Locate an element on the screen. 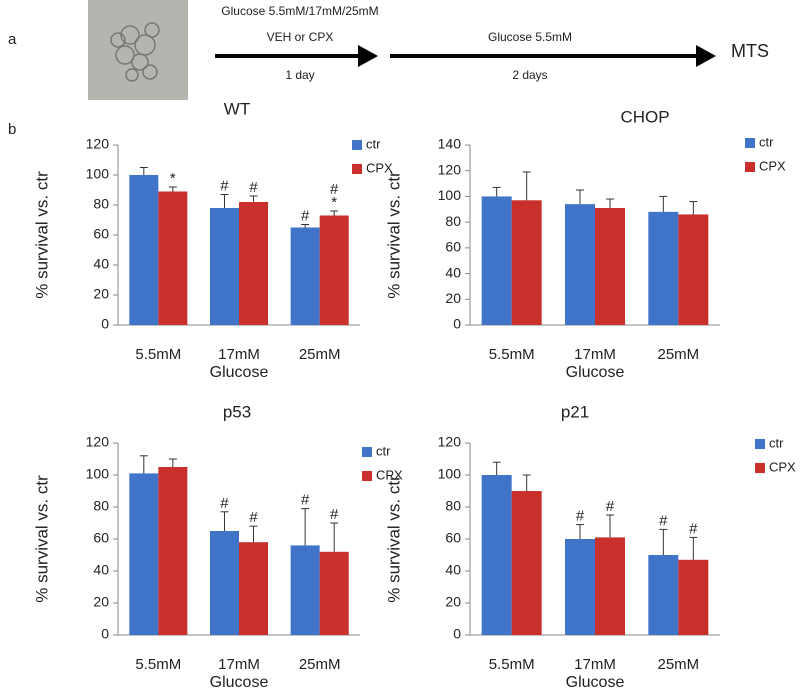 This screenshot has height=694, width=800. cell-cluster is located at coordinates (135, 52).